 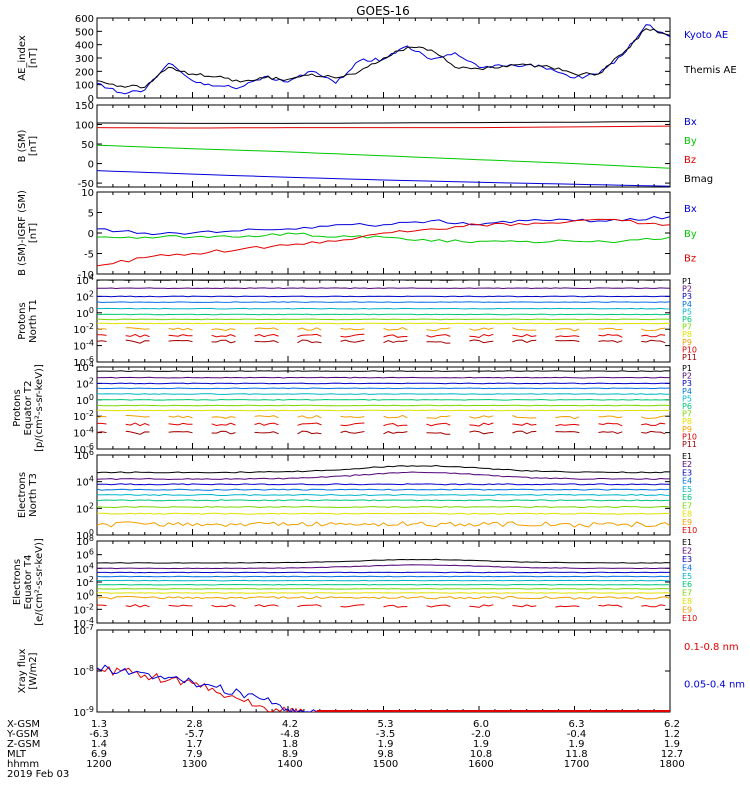 I want to click on y-axis-label-line: B (SM), so click(x=22, y=145).